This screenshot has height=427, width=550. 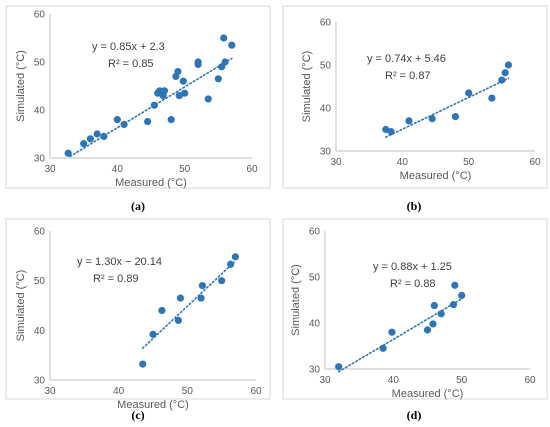 I want to click on trend-equation: y = 1.30x − 20.14, so click(x=119, y=262).